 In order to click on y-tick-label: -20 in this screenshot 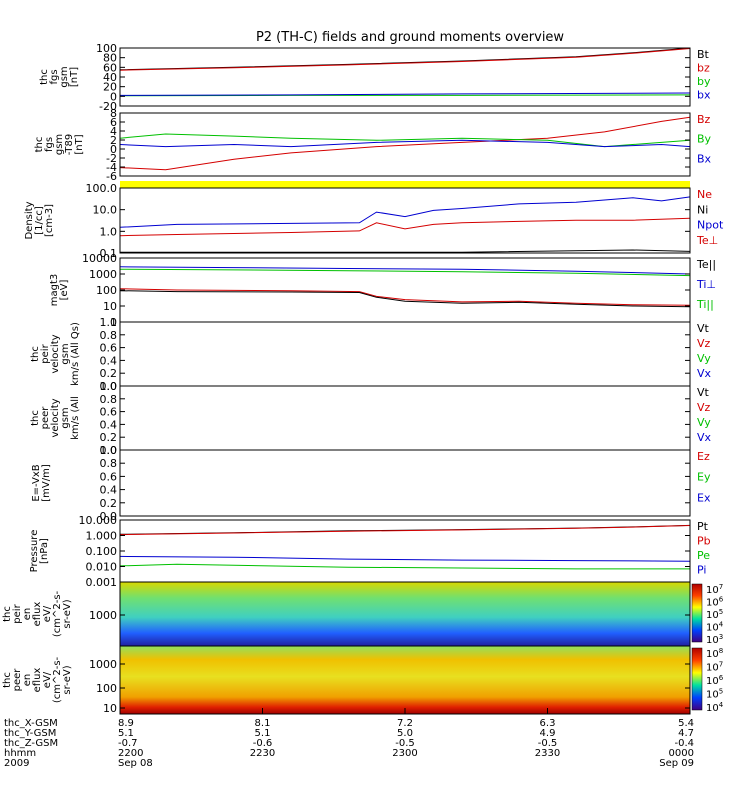, I will do `click(108, 106)`.